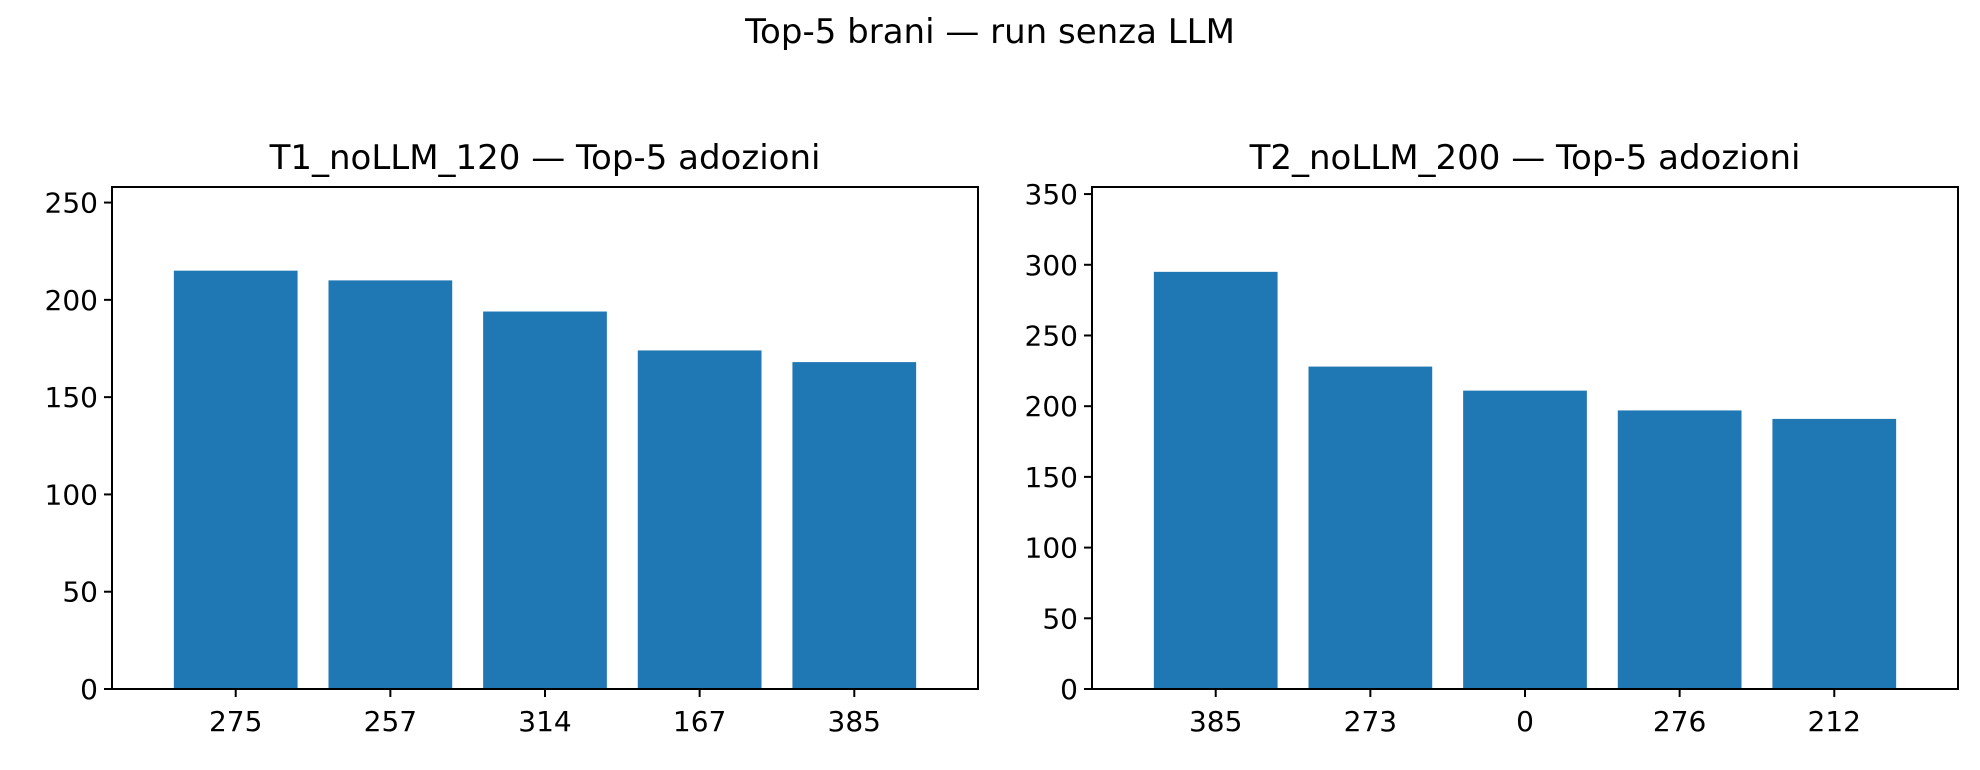  I want to click on figure-title: Top-5 brani — run senza LLM, so click(990, 32).